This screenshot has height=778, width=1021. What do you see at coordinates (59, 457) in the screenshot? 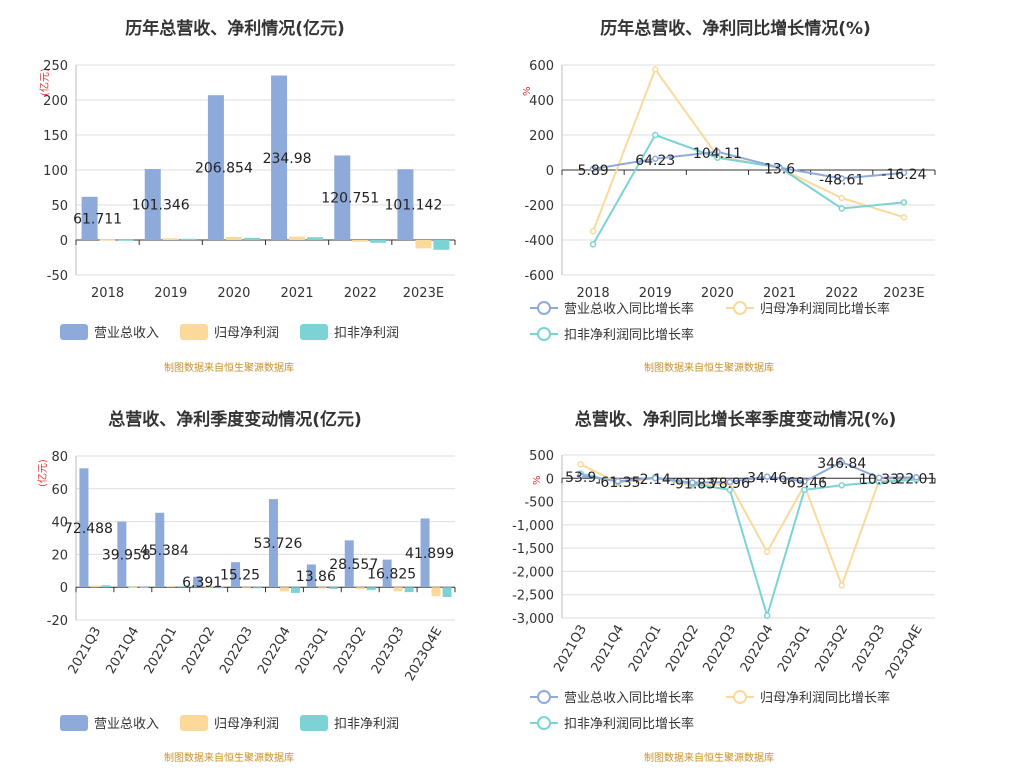
I see `y-tick-label: 80` at bounding box center [59, 457].